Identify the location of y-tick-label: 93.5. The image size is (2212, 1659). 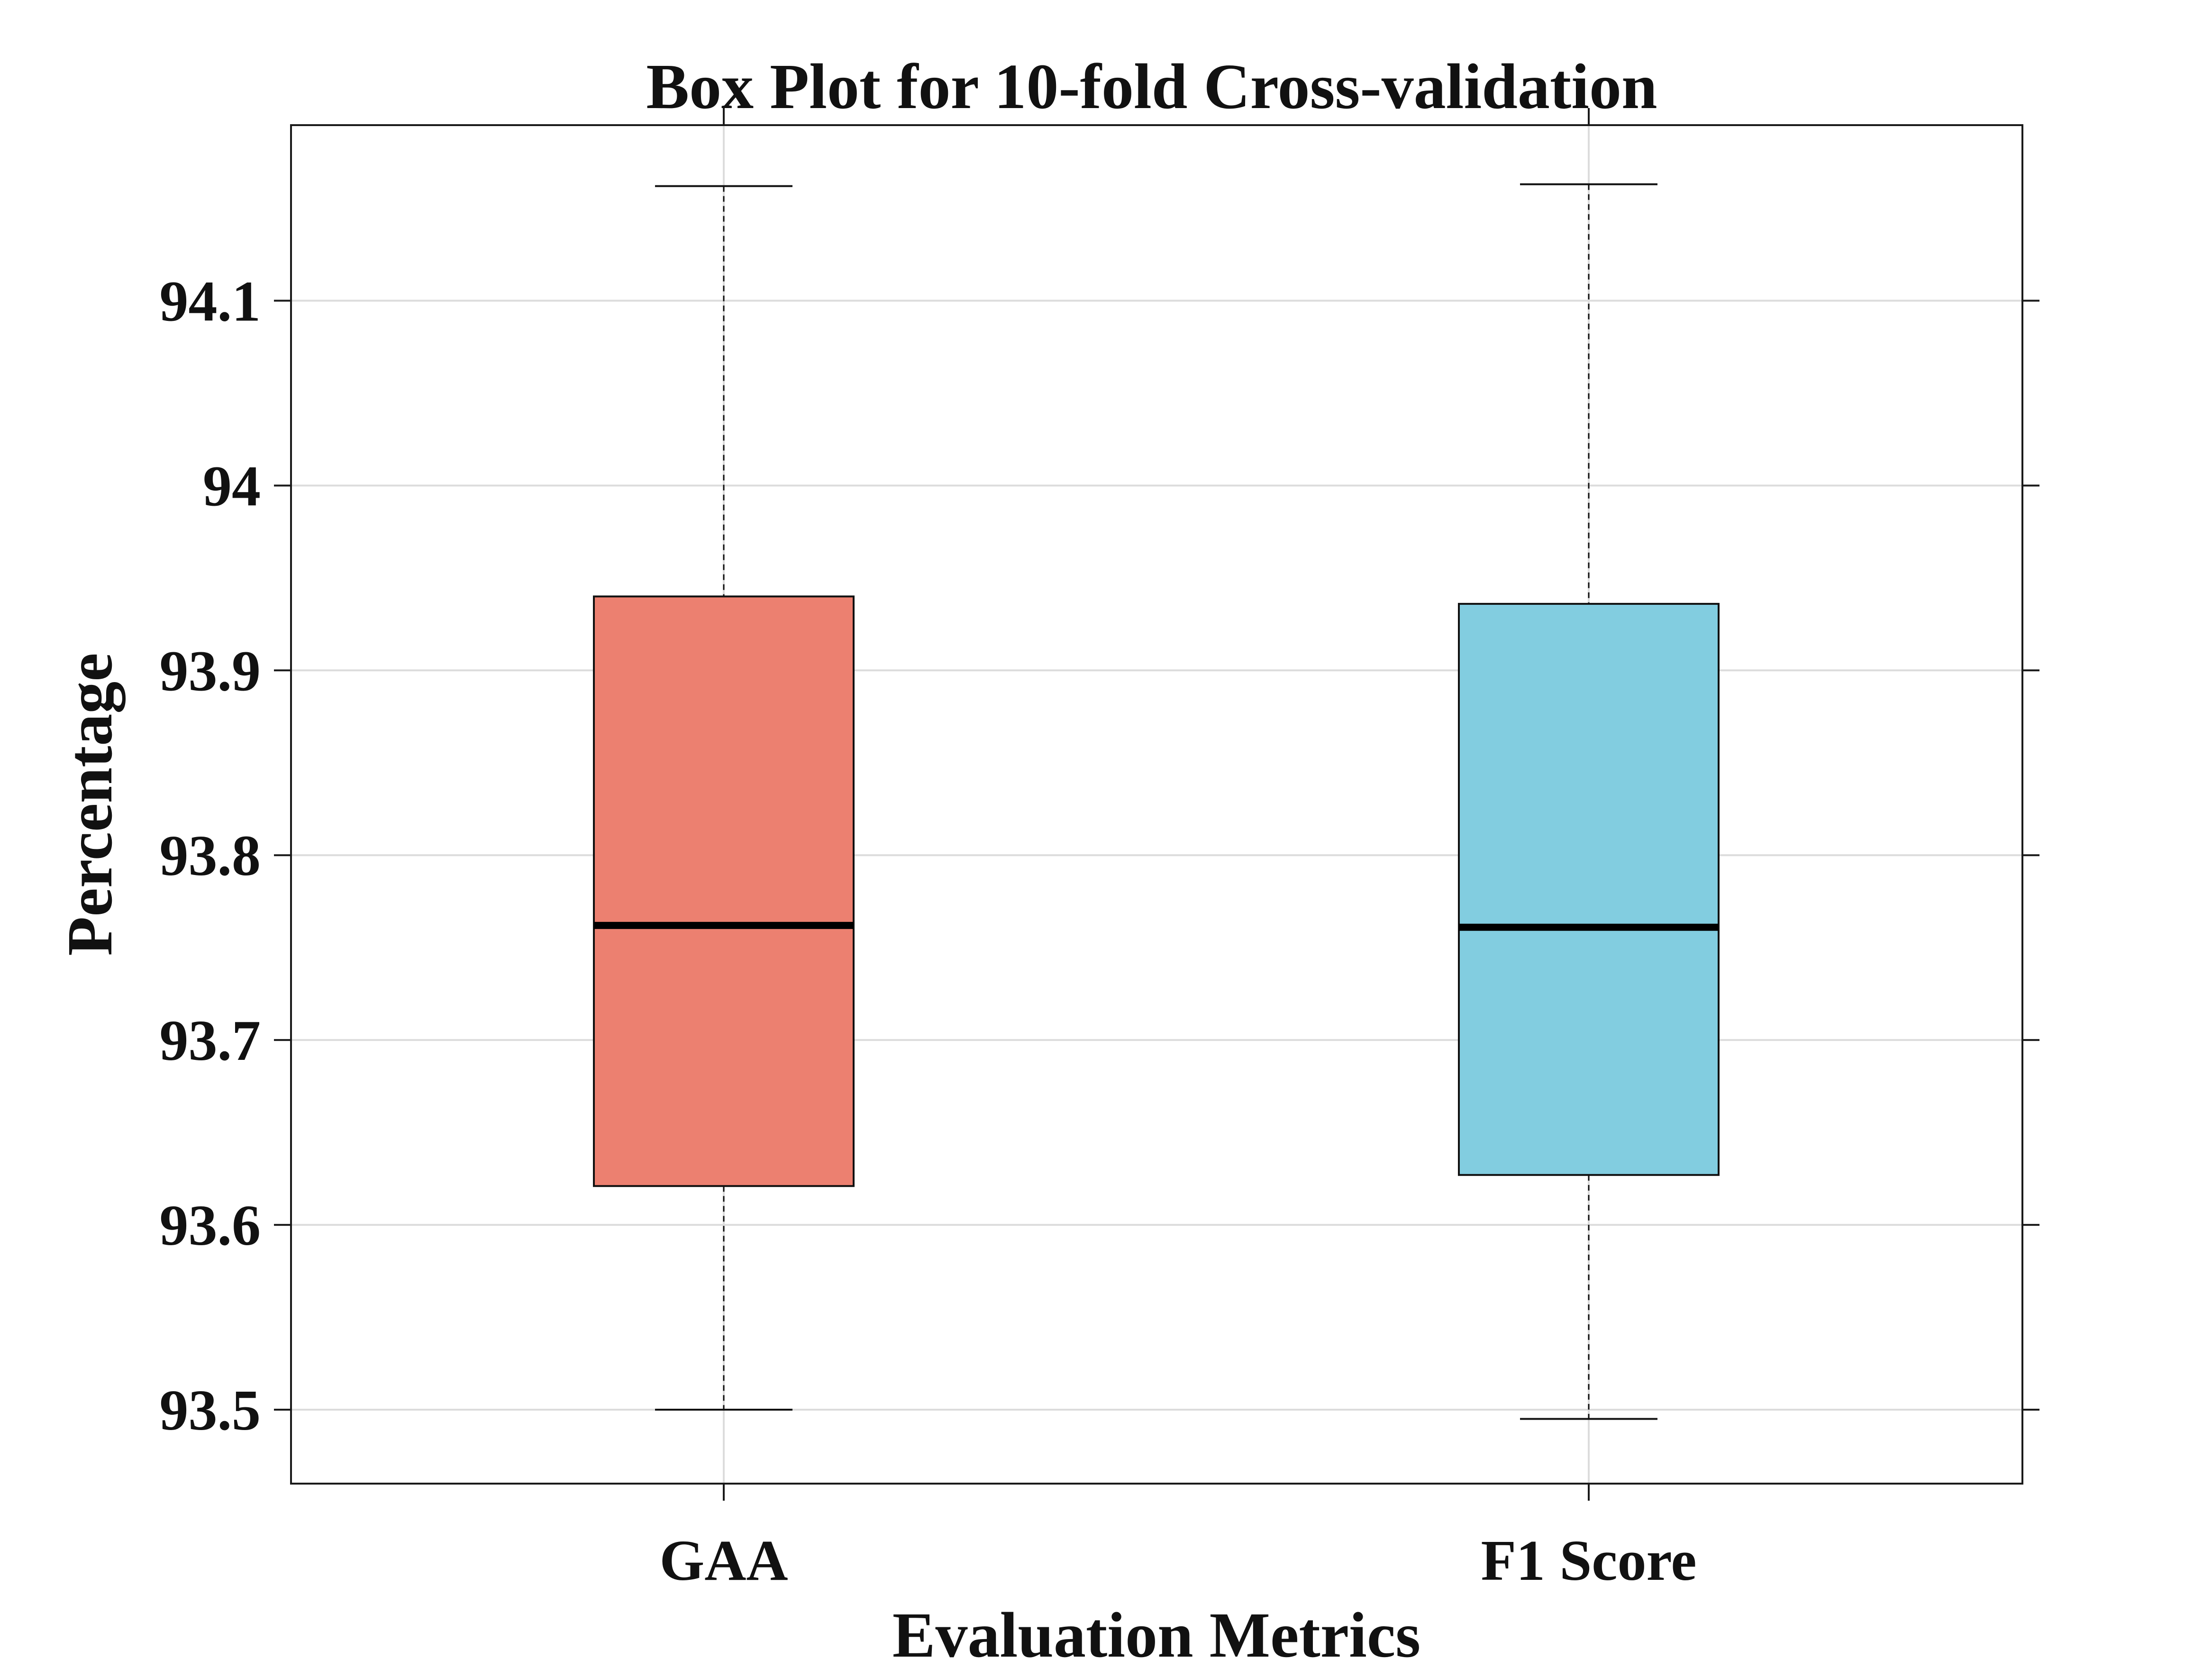
(210, 1410).